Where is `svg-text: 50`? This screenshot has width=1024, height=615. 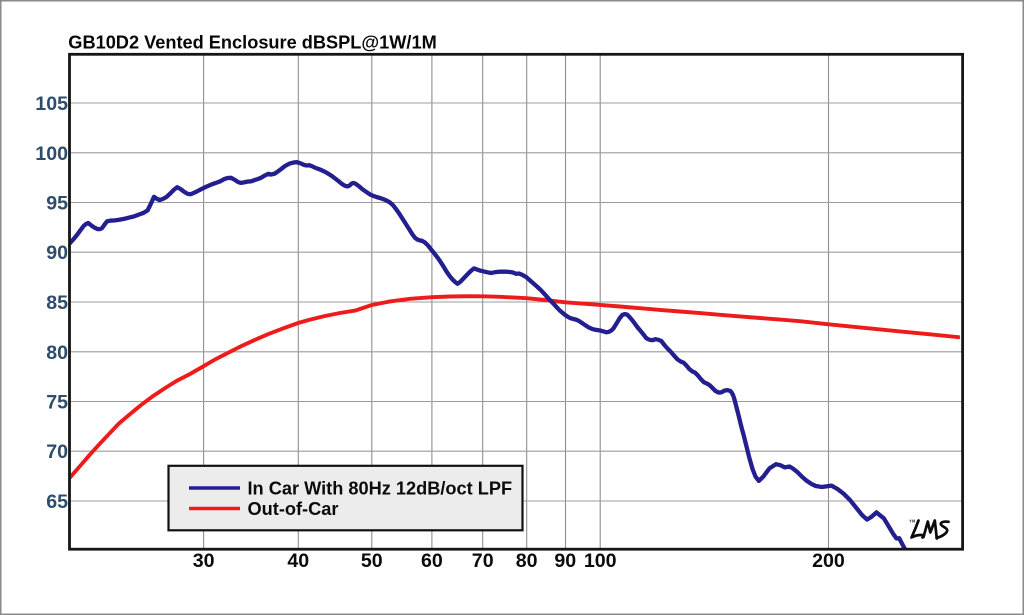
svg-text: 50 is located at coordinates (372, 561).